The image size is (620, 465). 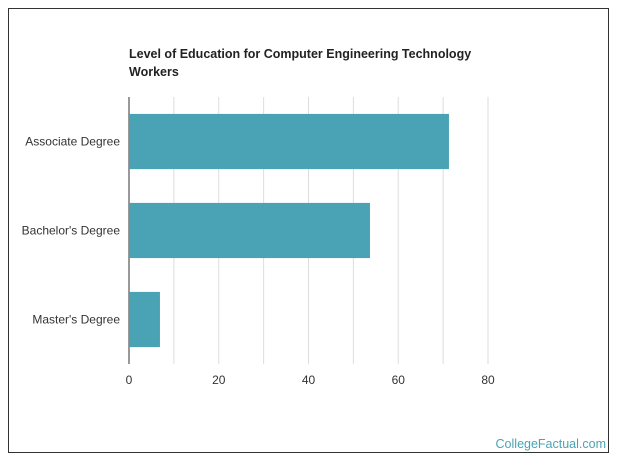 What do you see at coordinates (129, 380) in the screenshot?
I see `x-tick-label: 0` at bounding box center [129, 380].